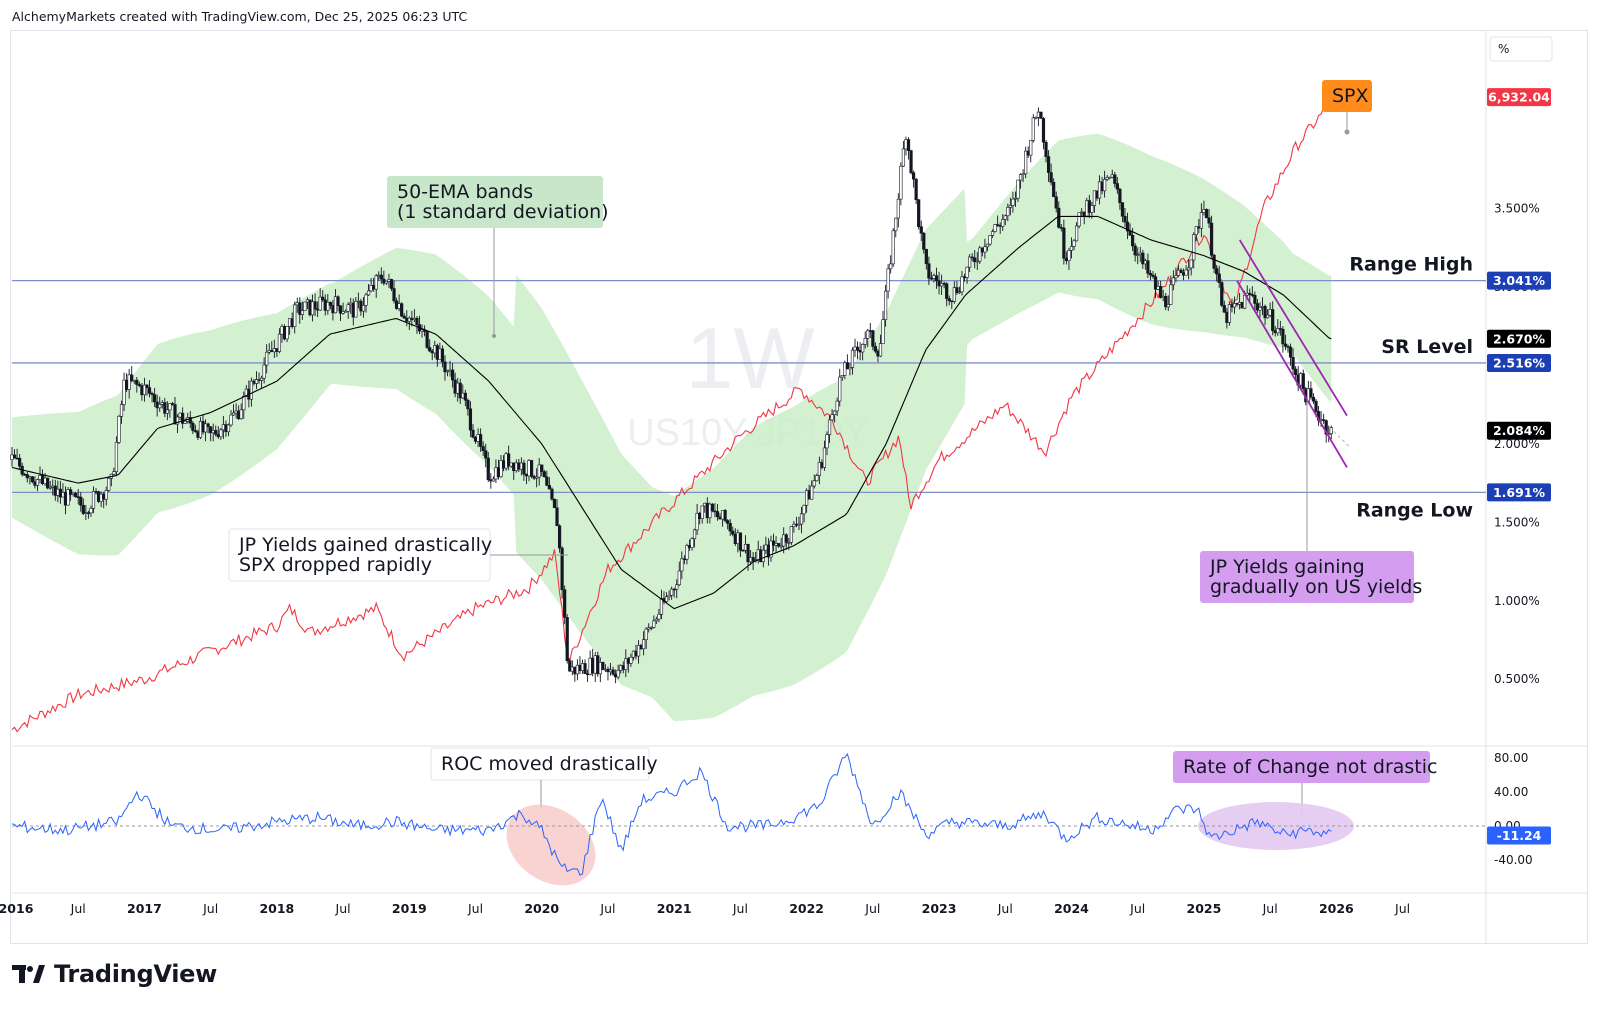  I want to click on annotation-roc-drastic-box, so click(540, 764).